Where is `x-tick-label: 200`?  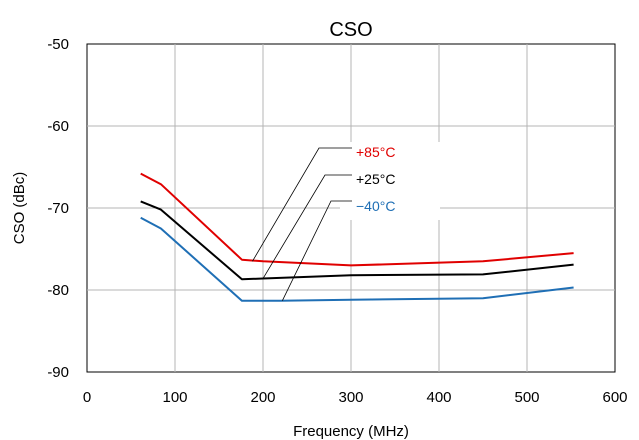
x-tick-label: 200 is located at coordinates (262, 397).